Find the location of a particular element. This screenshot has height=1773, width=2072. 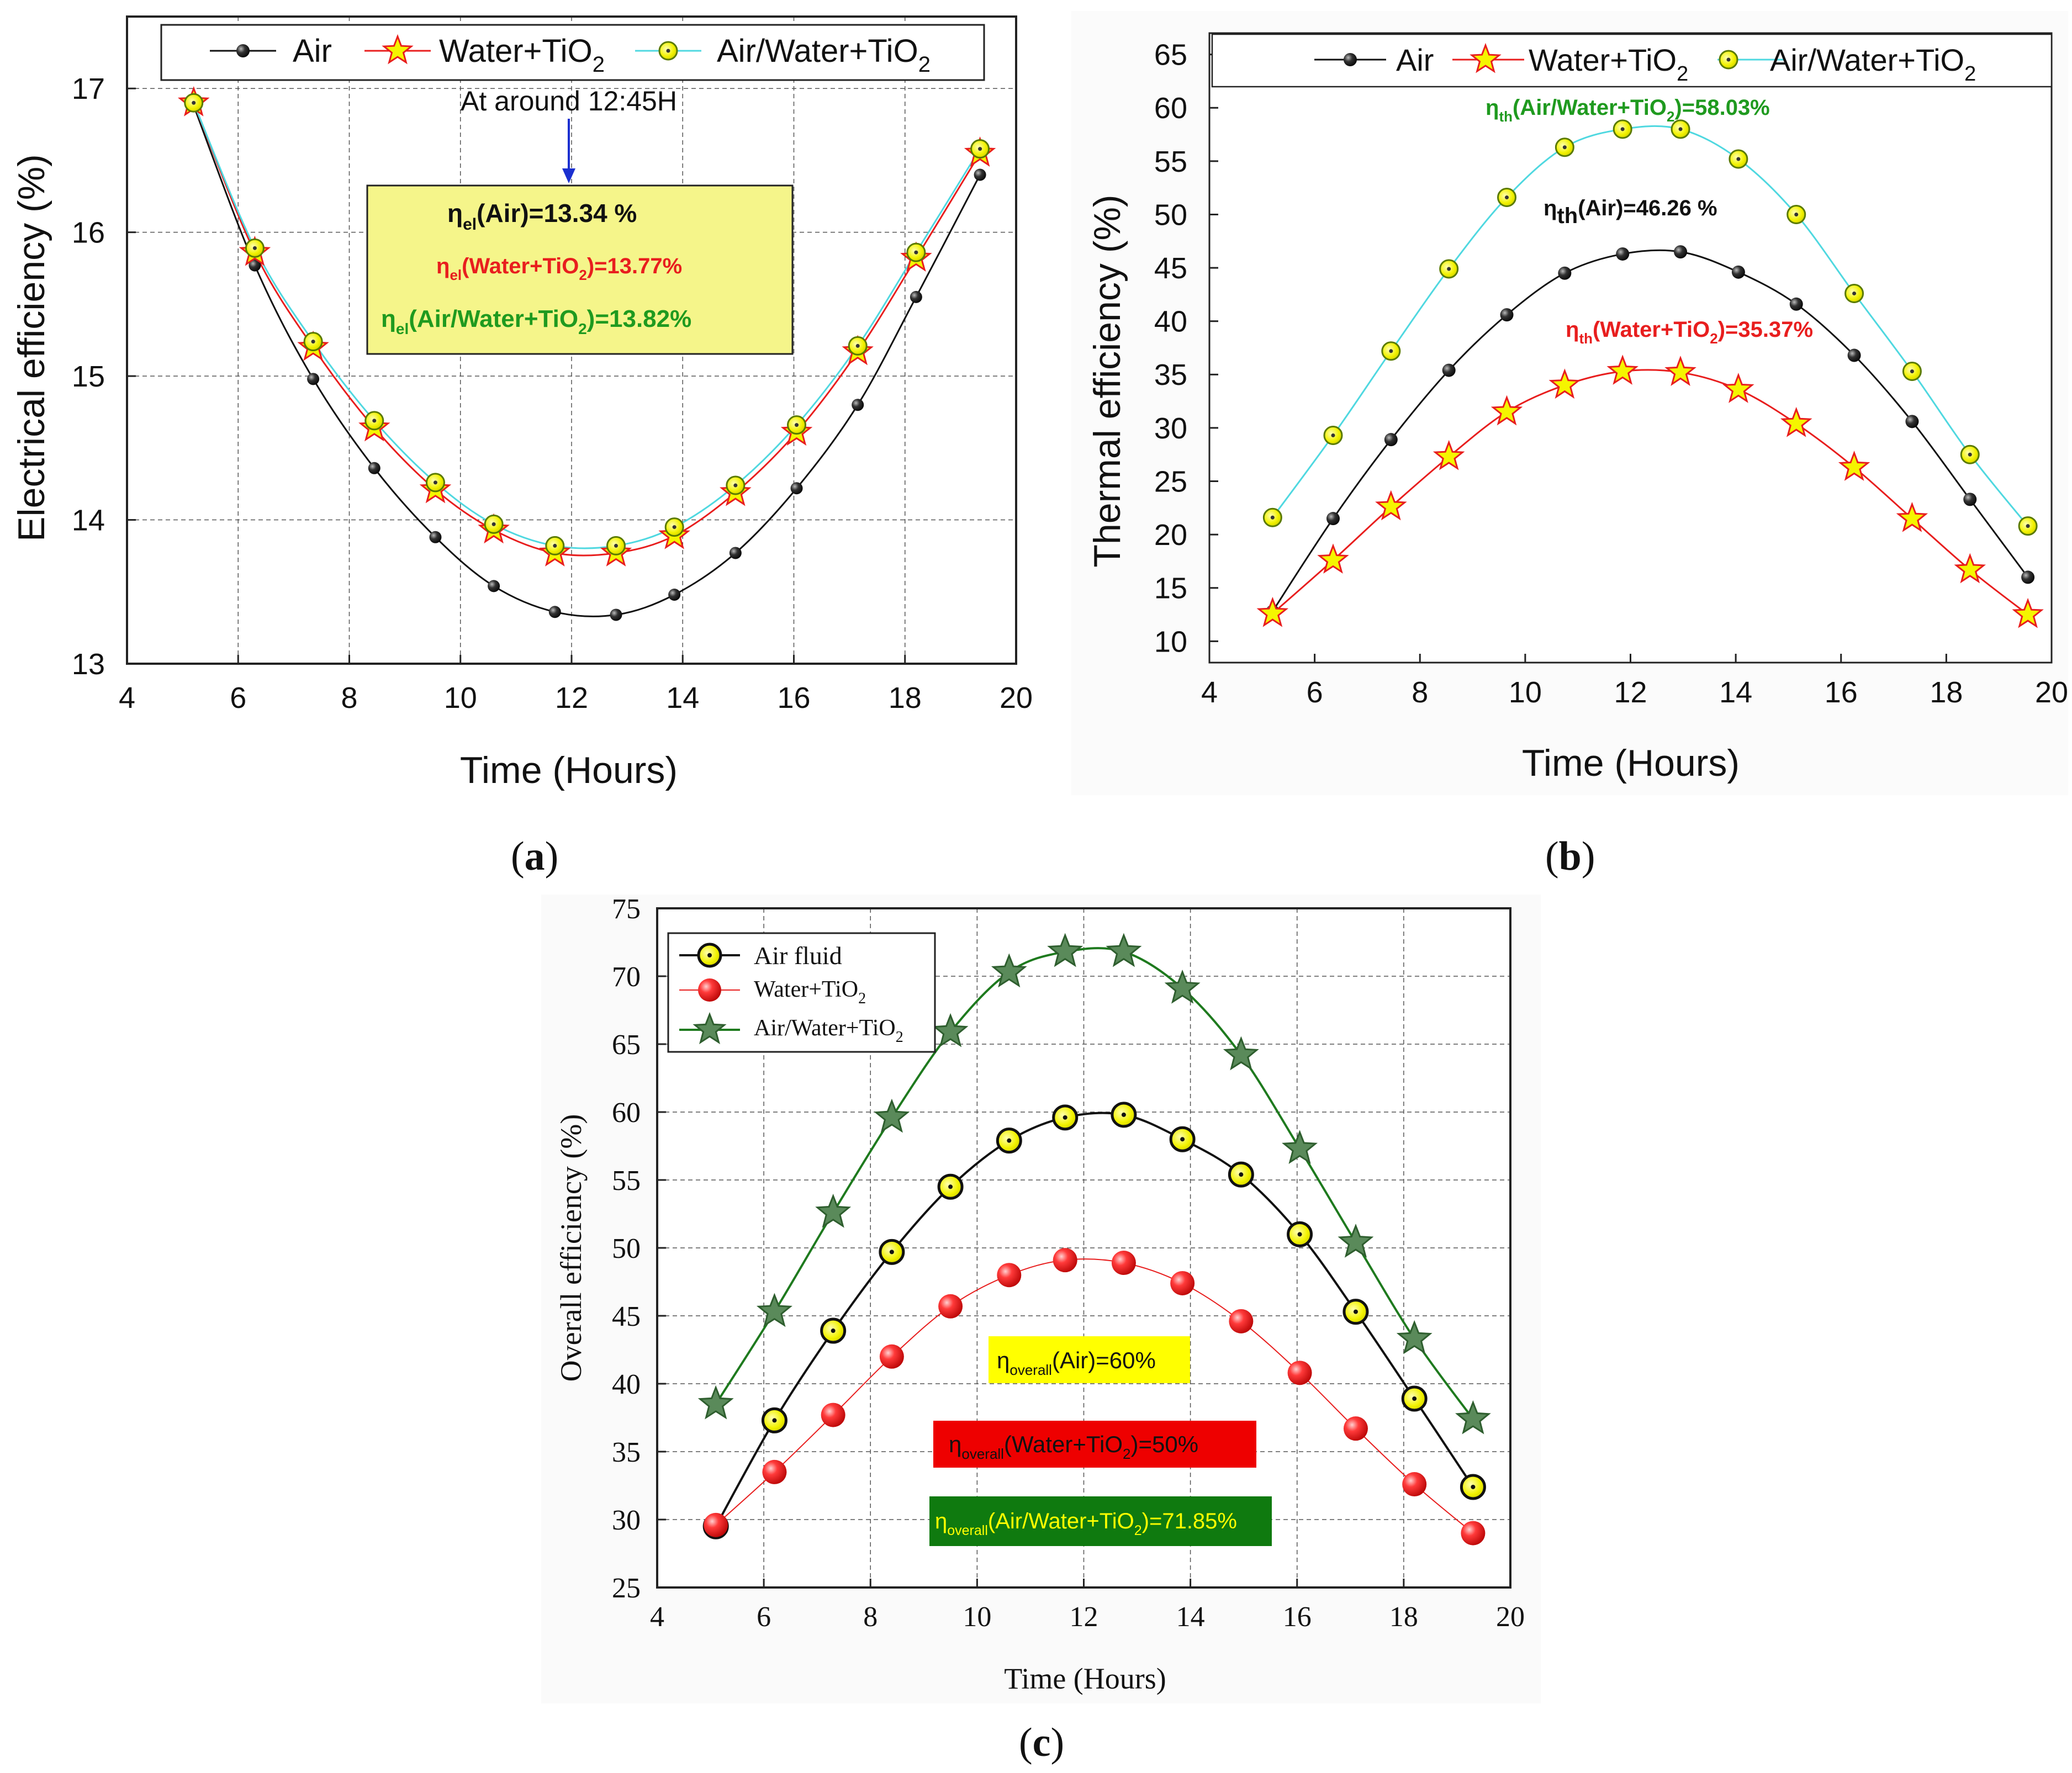

legend-c-airwater-label: Air/Water+TiO2 is located at coordinates (828, 1030).